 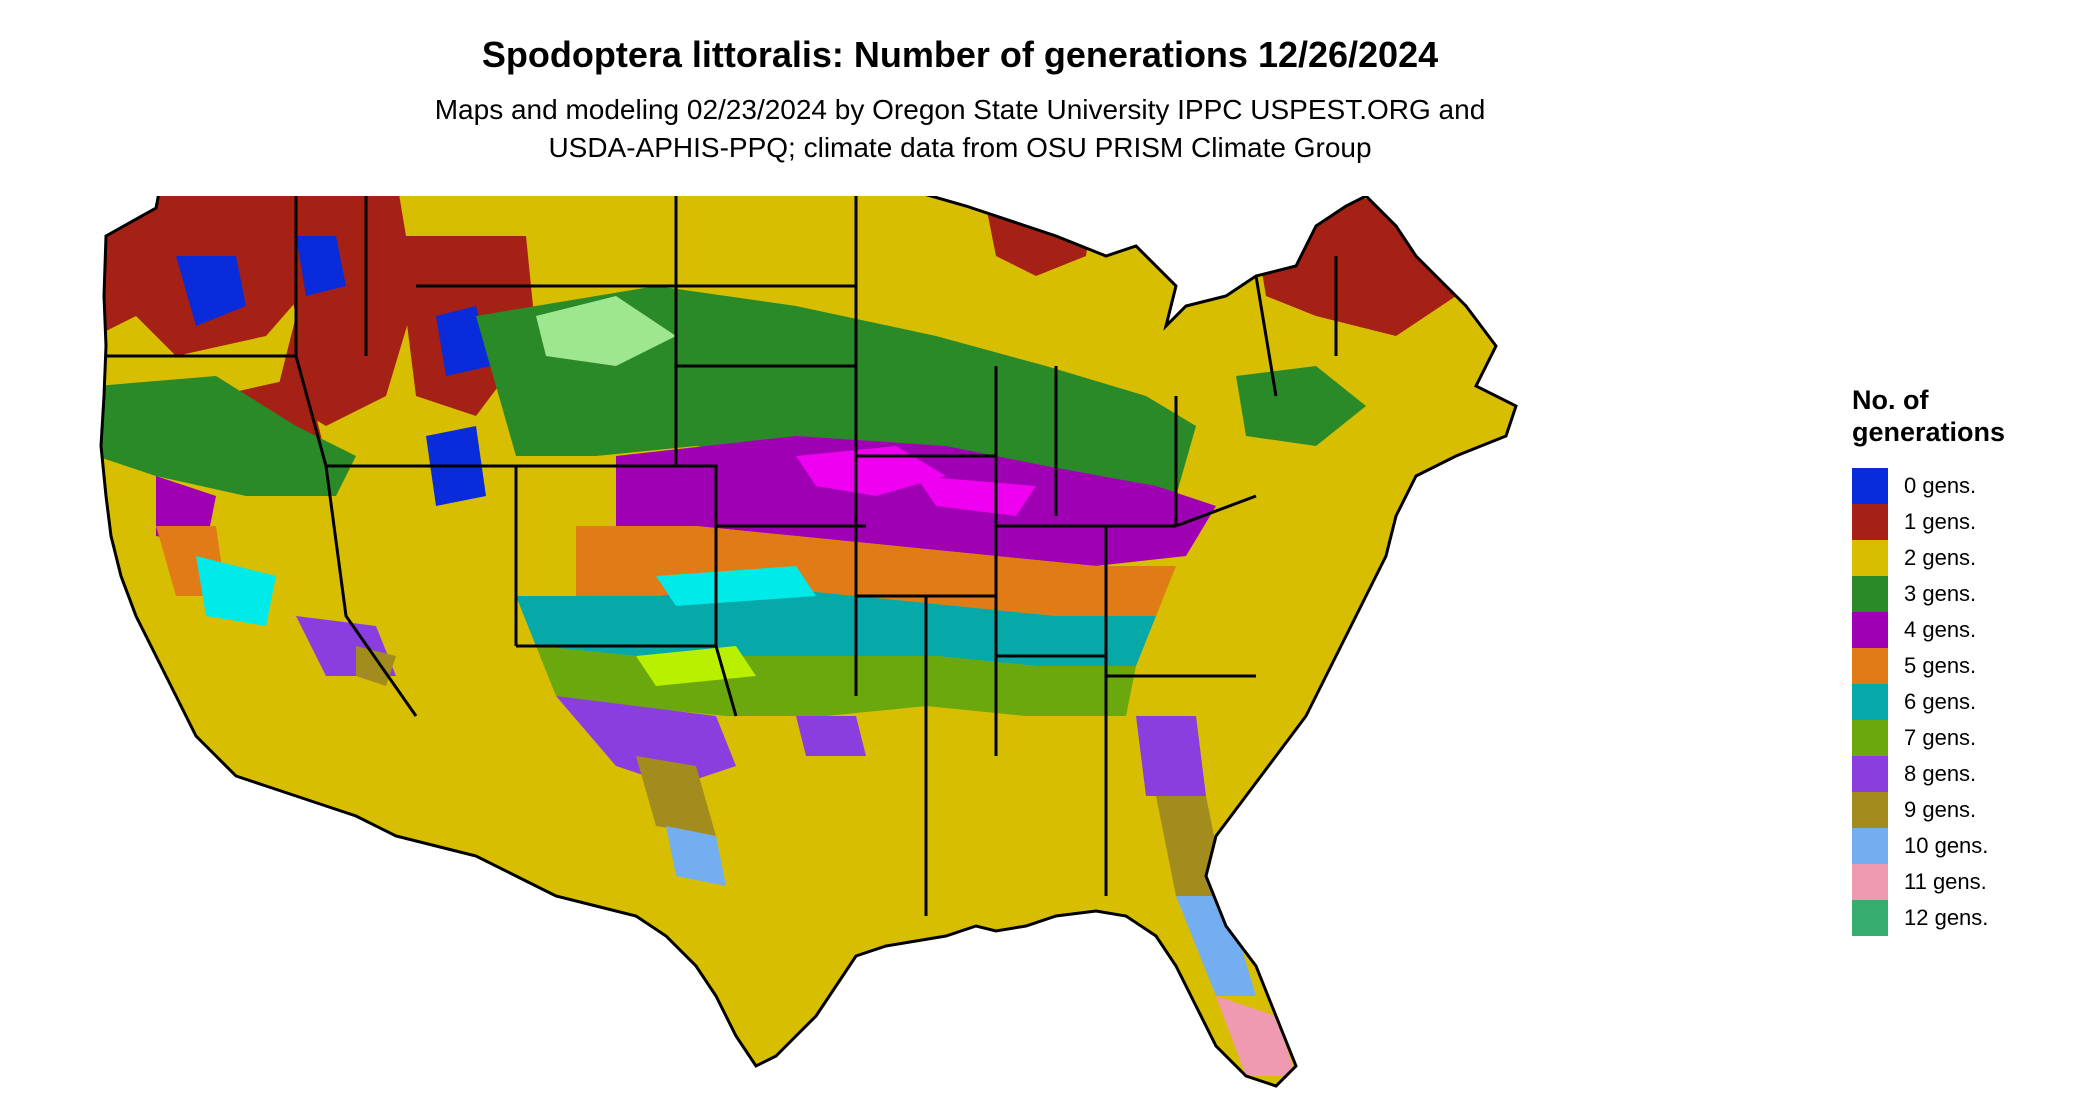 I want to click on legend-label: 3 gens., so click(x=1940, y=593).